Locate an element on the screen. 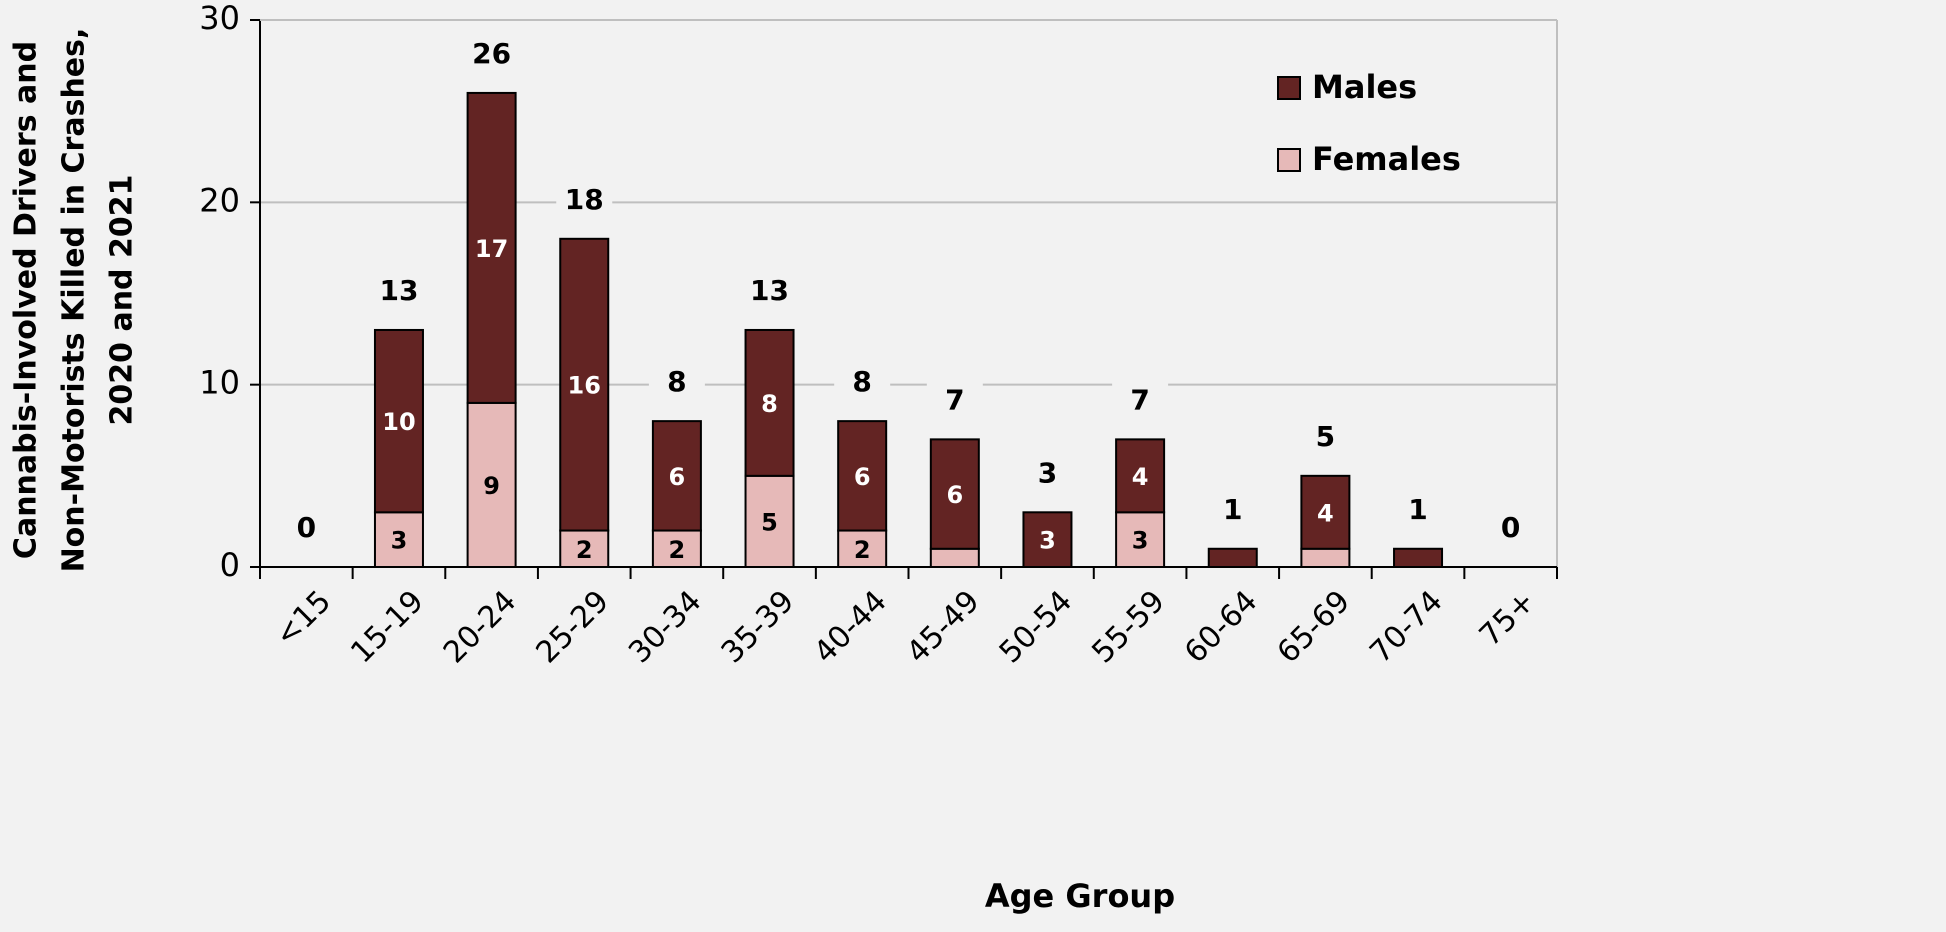 The height and width of the screenshot is (932, 1946). y-axis-title-line: Non-Motorists Killed in Crashes, is located at coordinates (74, 300).